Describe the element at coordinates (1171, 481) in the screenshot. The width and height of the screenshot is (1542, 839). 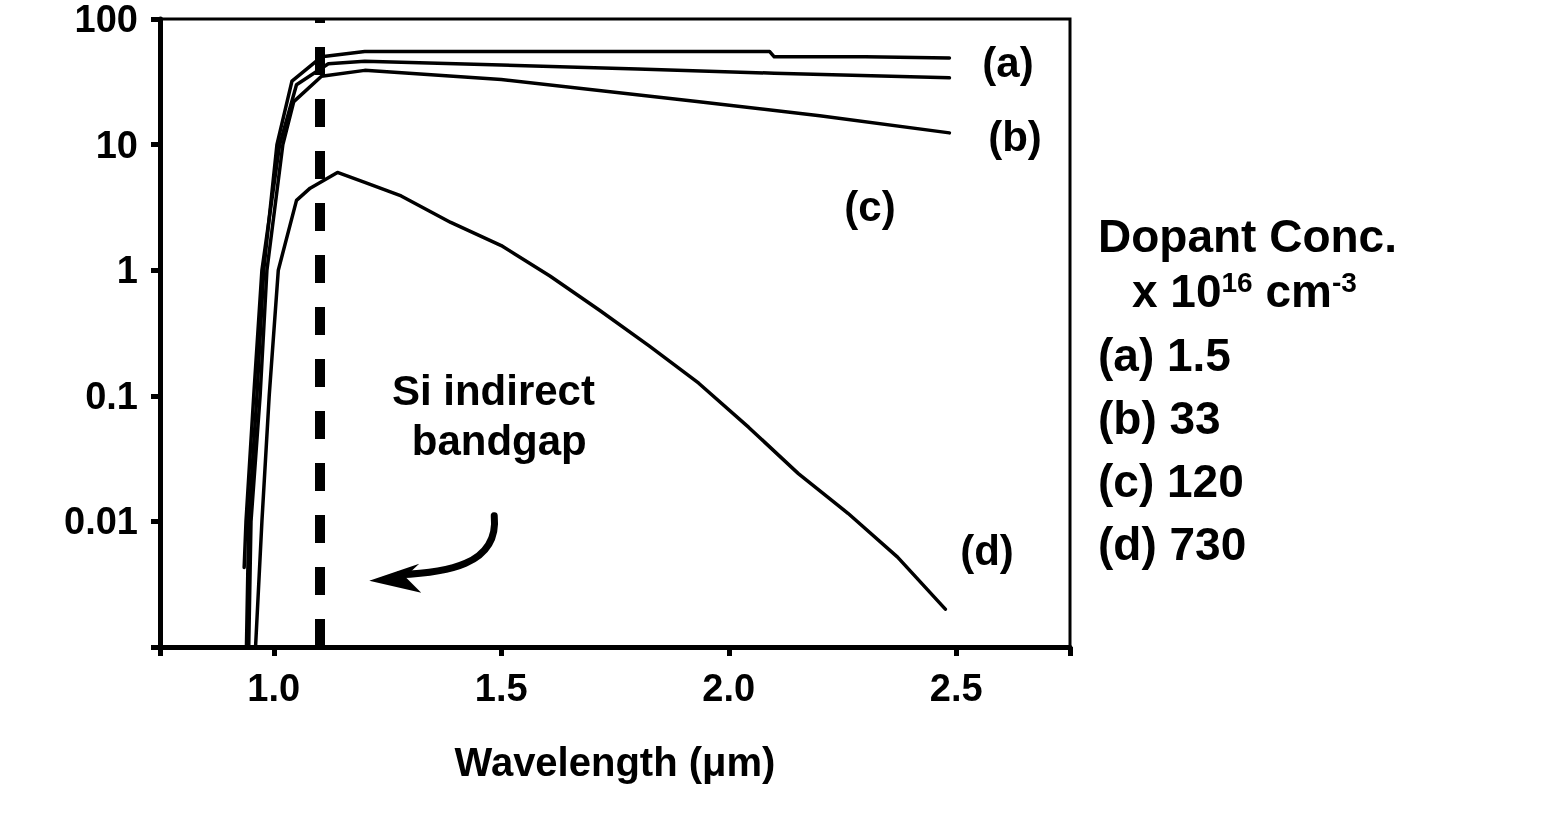
I see `text: (c) 120` at that location.